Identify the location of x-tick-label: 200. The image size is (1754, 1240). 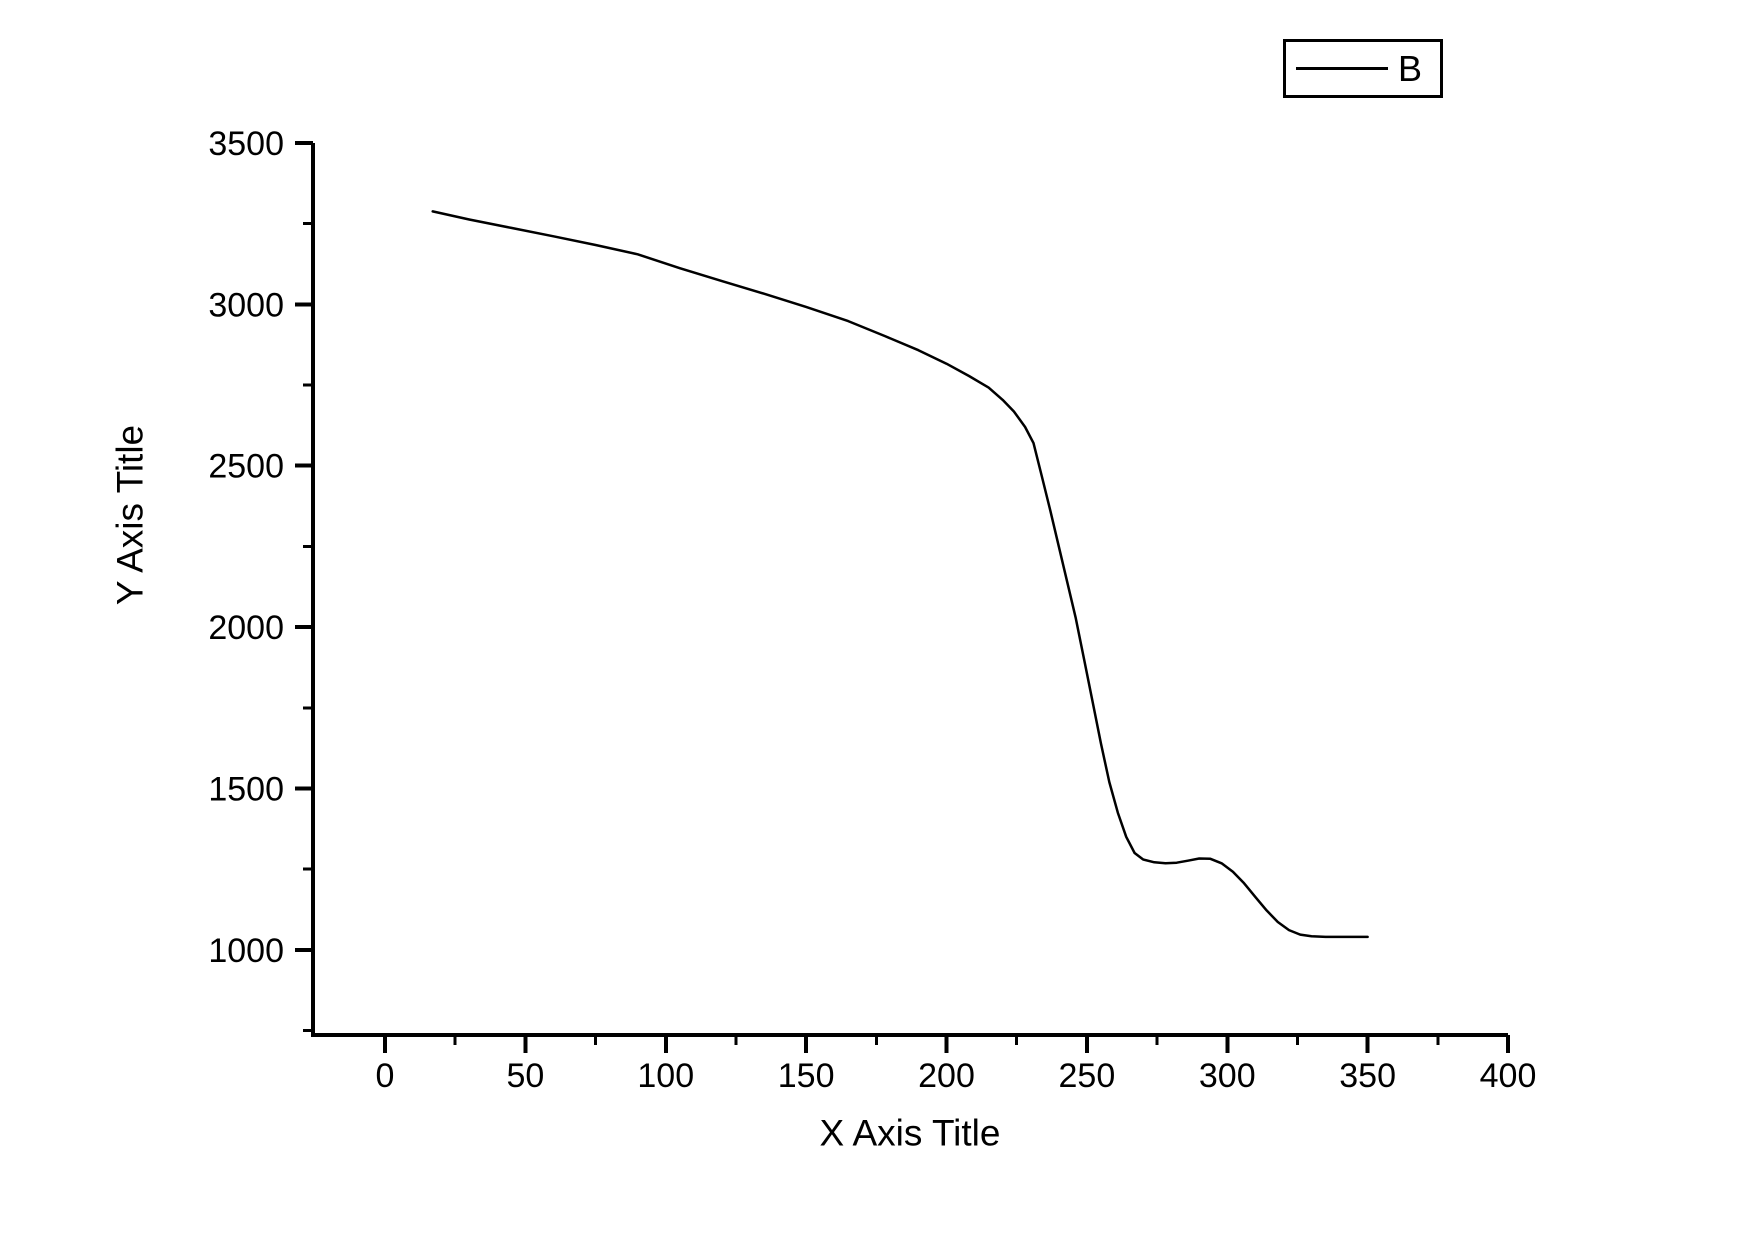
(946, 1076).